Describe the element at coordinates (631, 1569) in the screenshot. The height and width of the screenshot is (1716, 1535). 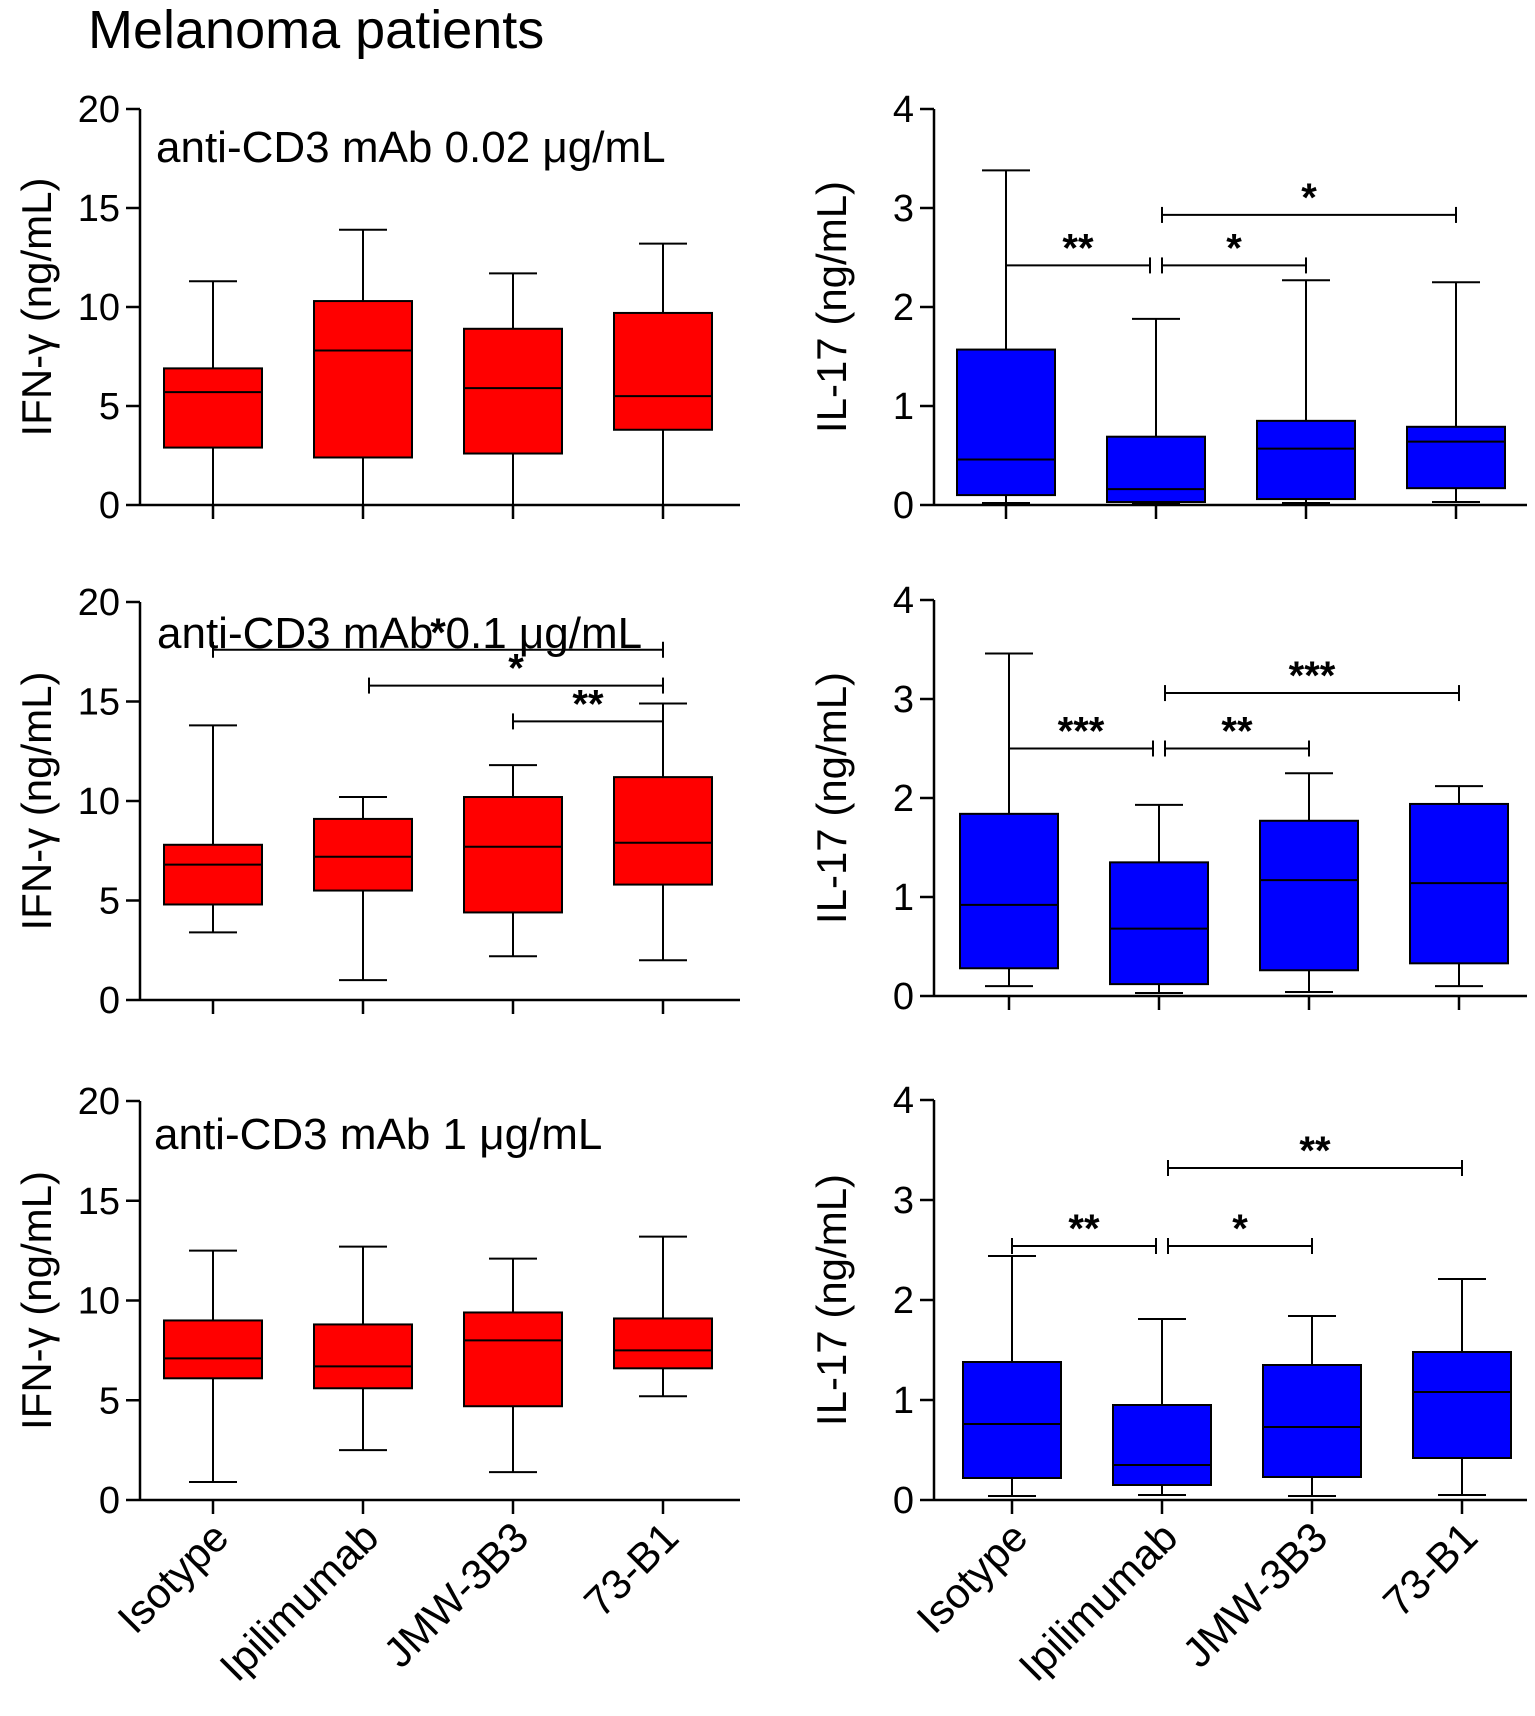
I see `x-category-label: 73-B1` at that location.